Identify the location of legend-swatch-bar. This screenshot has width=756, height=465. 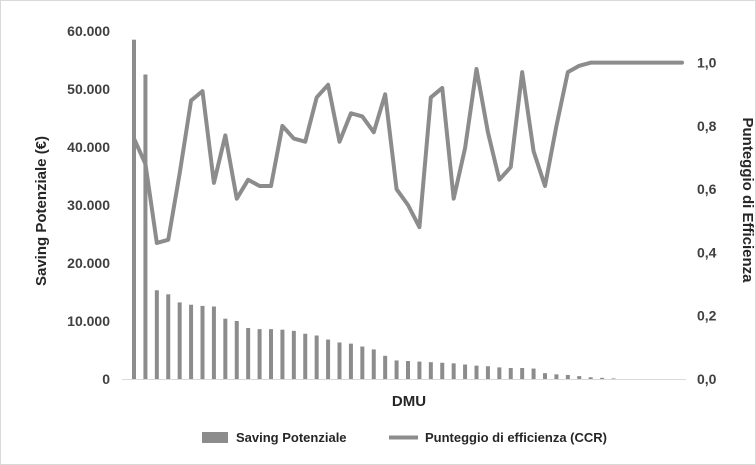
(215, 437).